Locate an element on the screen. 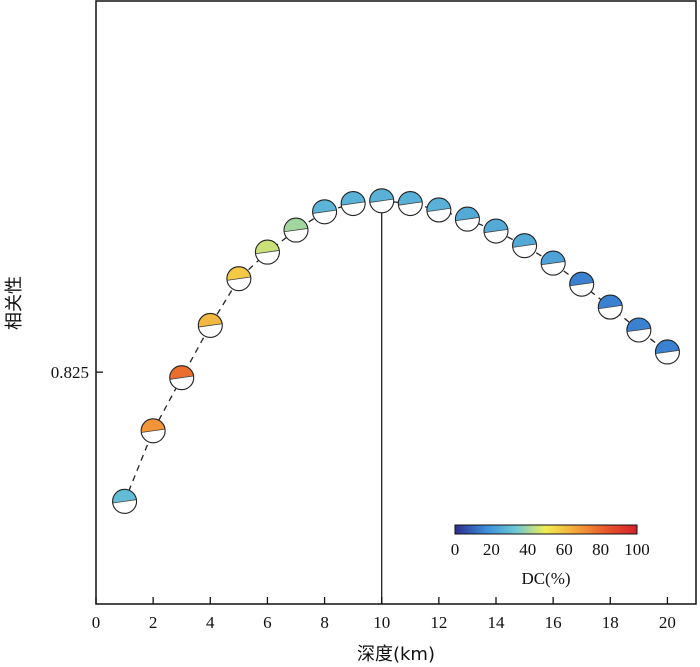 The height and width of the screenshot is (667, 700). x-tick-label: 16 is located at coordinates (553, 622).